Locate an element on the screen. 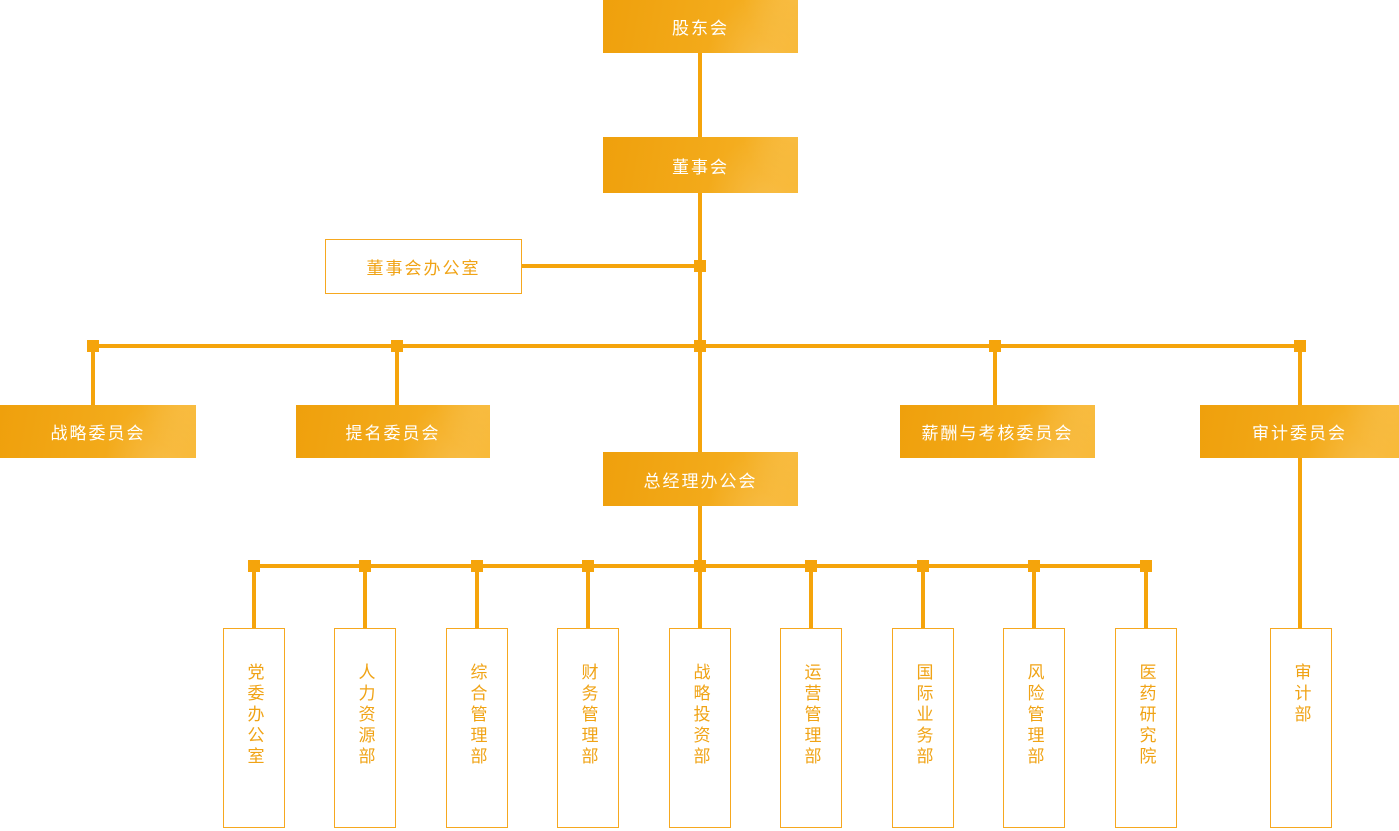 The image size is (1399, 831). node-committee-strategy-label: 战略委员会 is located at coordinates (98, 433).